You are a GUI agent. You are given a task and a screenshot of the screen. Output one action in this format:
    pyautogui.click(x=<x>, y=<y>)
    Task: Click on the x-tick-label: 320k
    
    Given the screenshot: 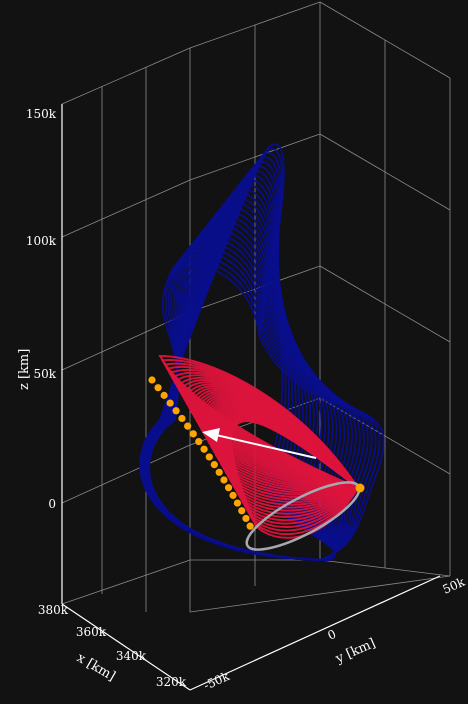 What is the action you would take?
    pyautogui.click(x=171, y=682)
    